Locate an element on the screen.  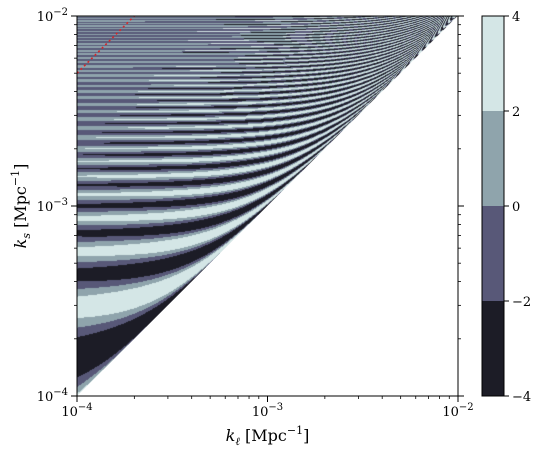
x-tick-label: 10⁻³ is located at coordinates (267, 411).